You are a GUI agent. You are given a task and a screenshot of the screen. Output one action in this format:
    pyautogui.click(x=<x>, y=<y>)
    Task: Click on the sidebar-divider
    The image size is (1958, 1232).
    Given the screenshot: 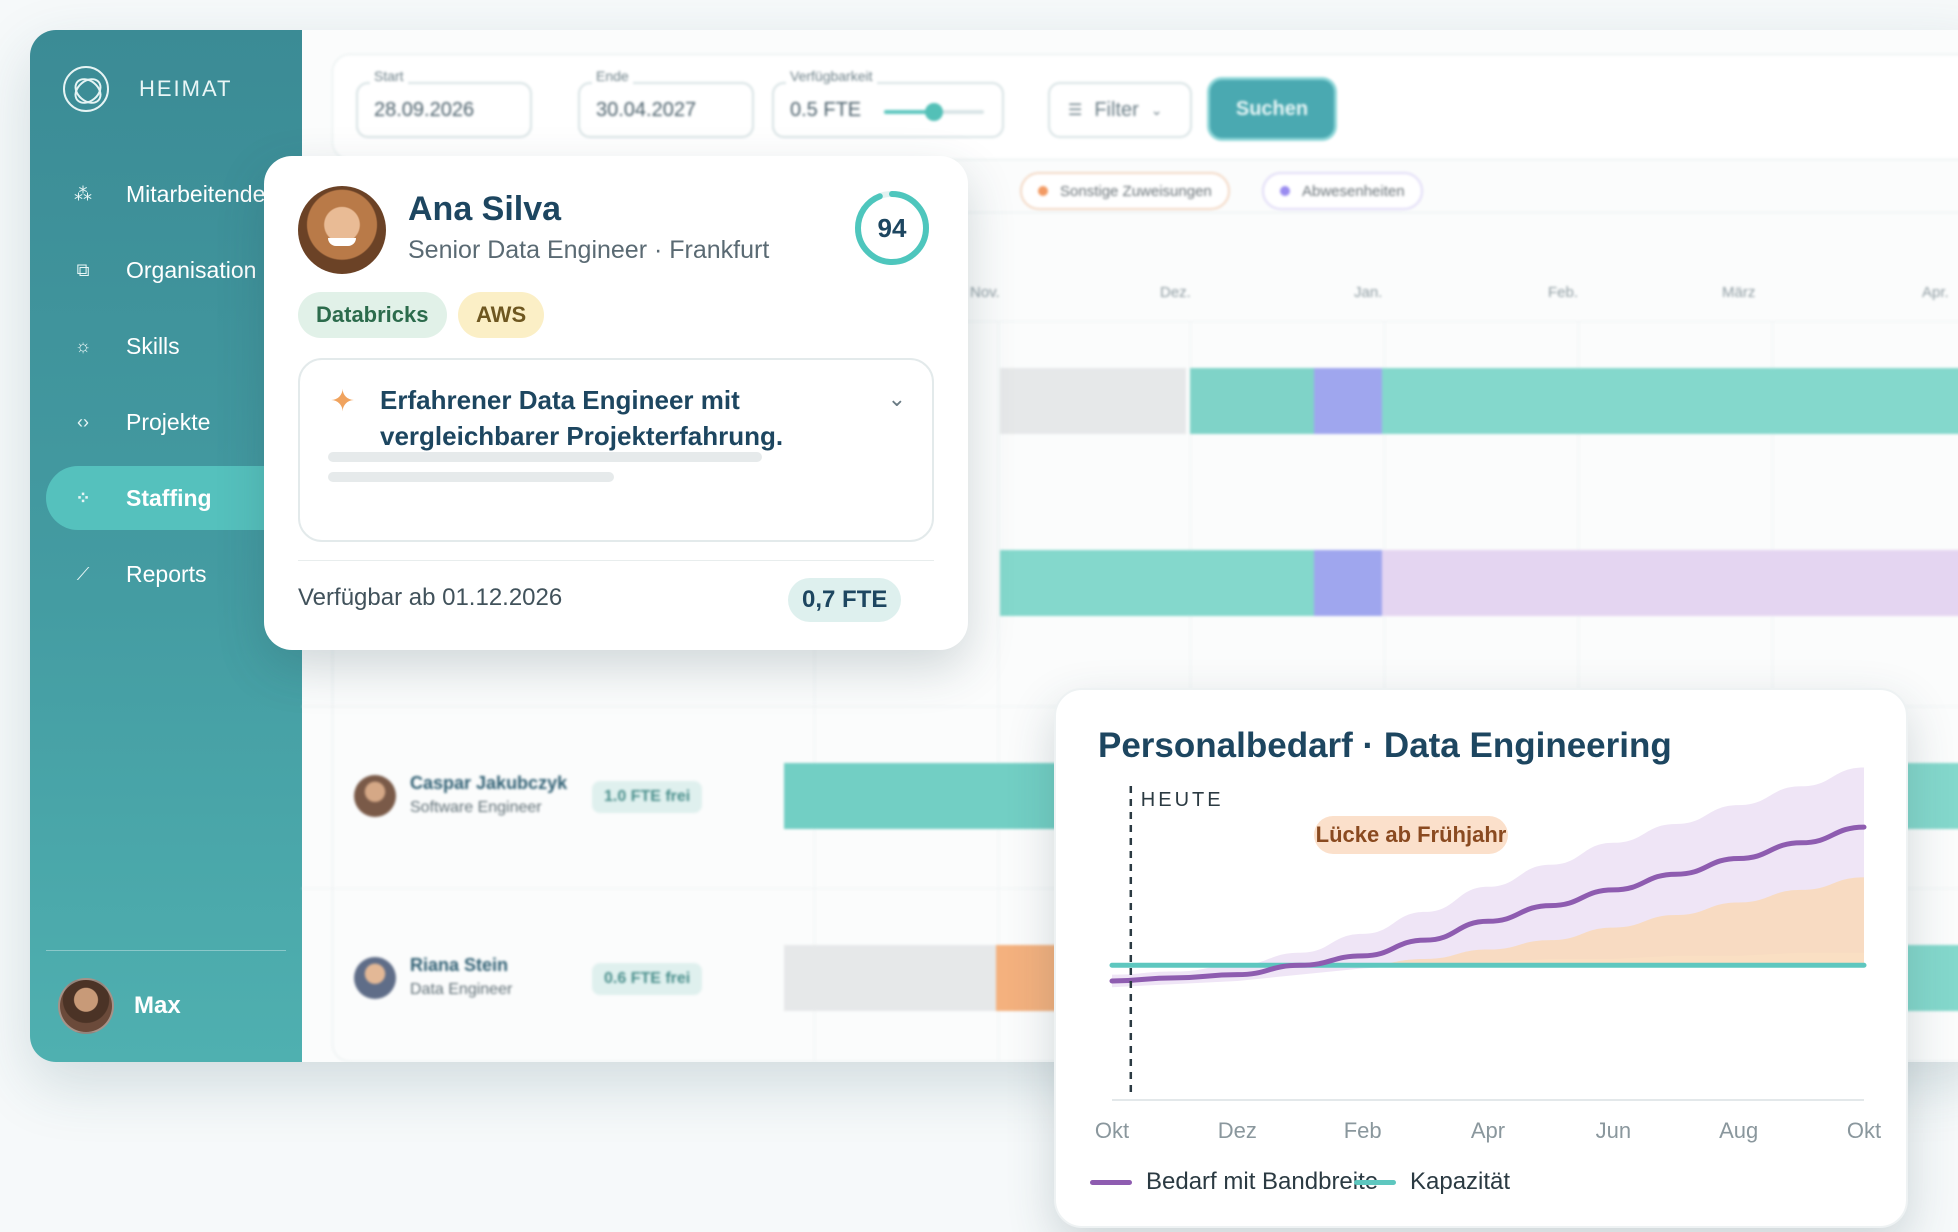 What is the action you would take?
    pyautogui.click(x=166, y=950)
    